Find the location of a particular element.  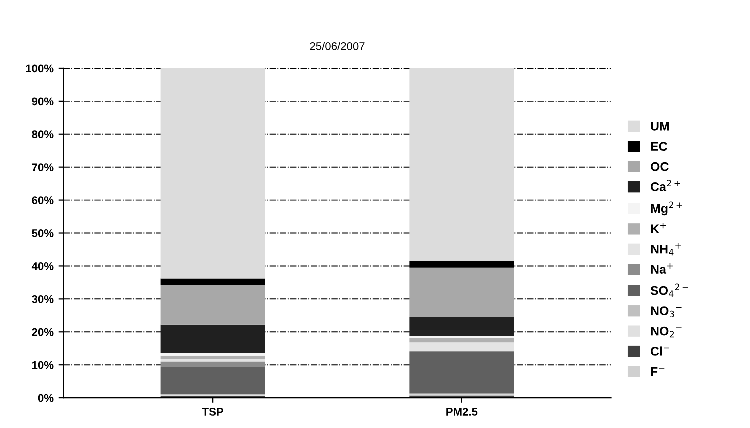

legend-label: Cl$^{−}$ is located at coordinates (660, 351).